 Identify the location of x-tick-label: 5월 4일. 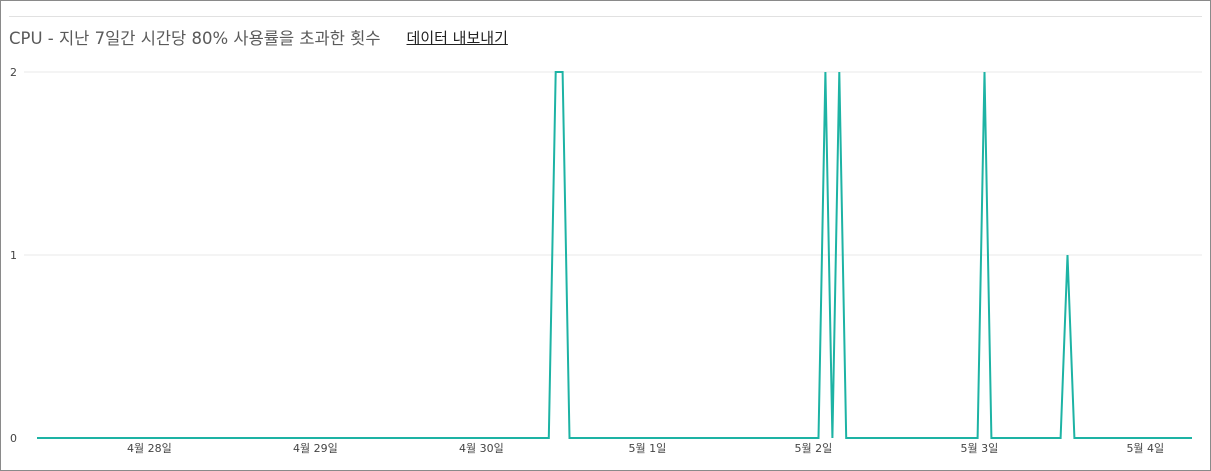
(1145, 448).